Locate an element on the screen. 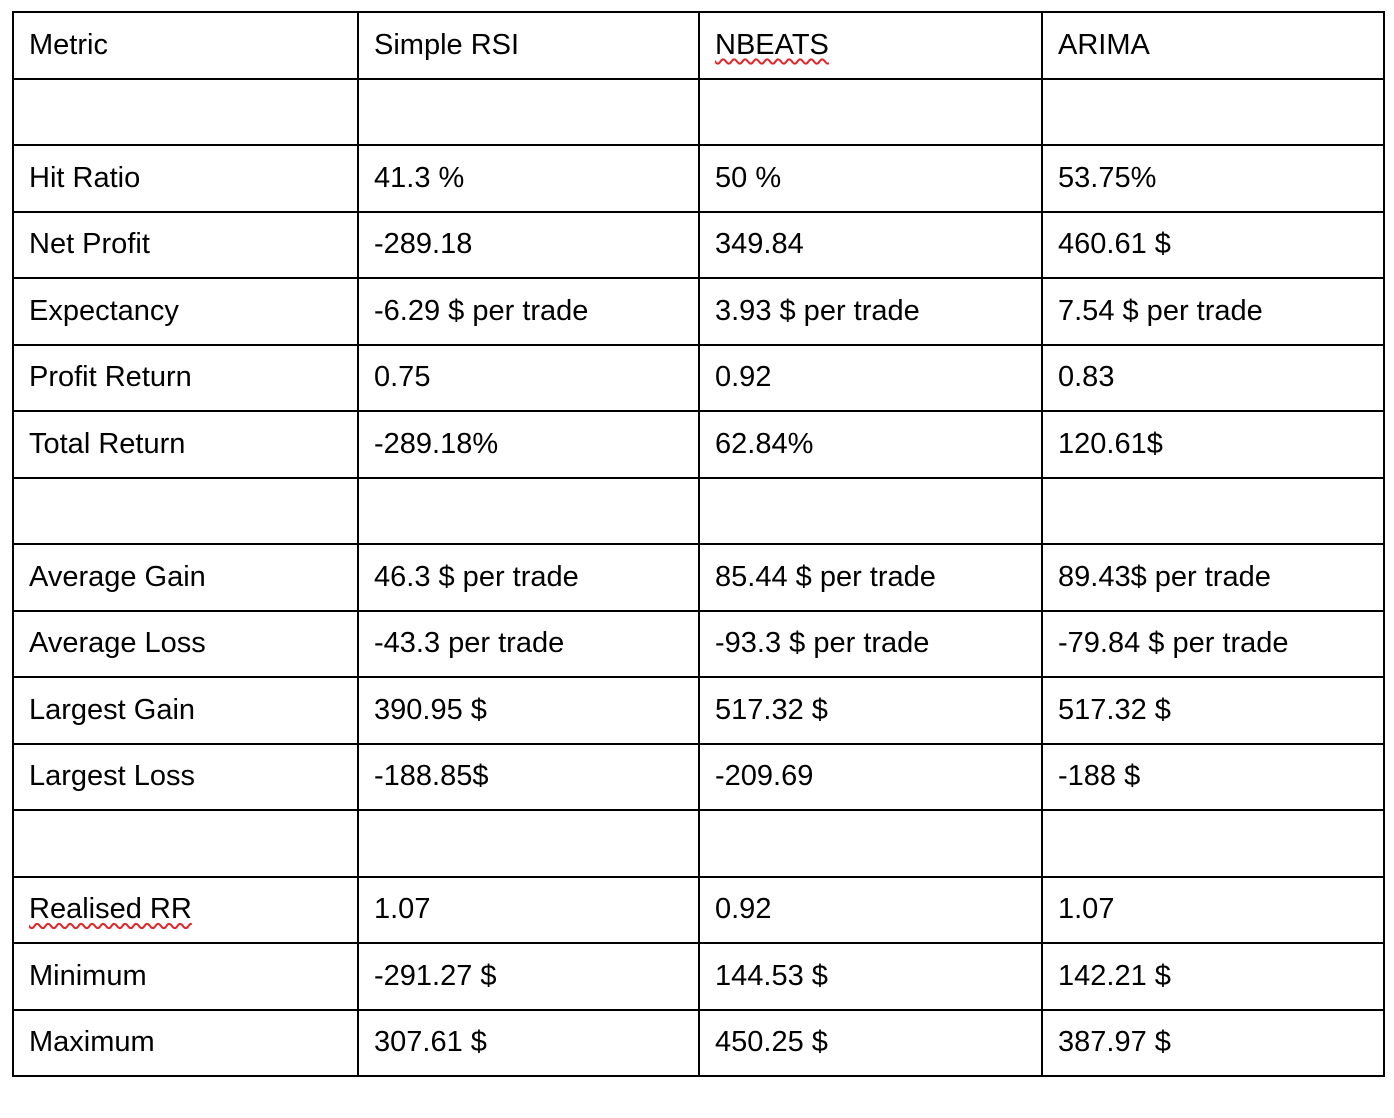 This screenshot has height=1118, width=1394. nbeats-value-cell: 349.84 is located at coordinates (870, 244).